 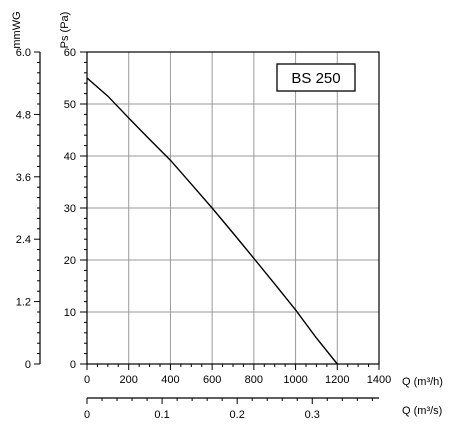 I want to click on x-tick-label: 200, so click(x=129, y=380).